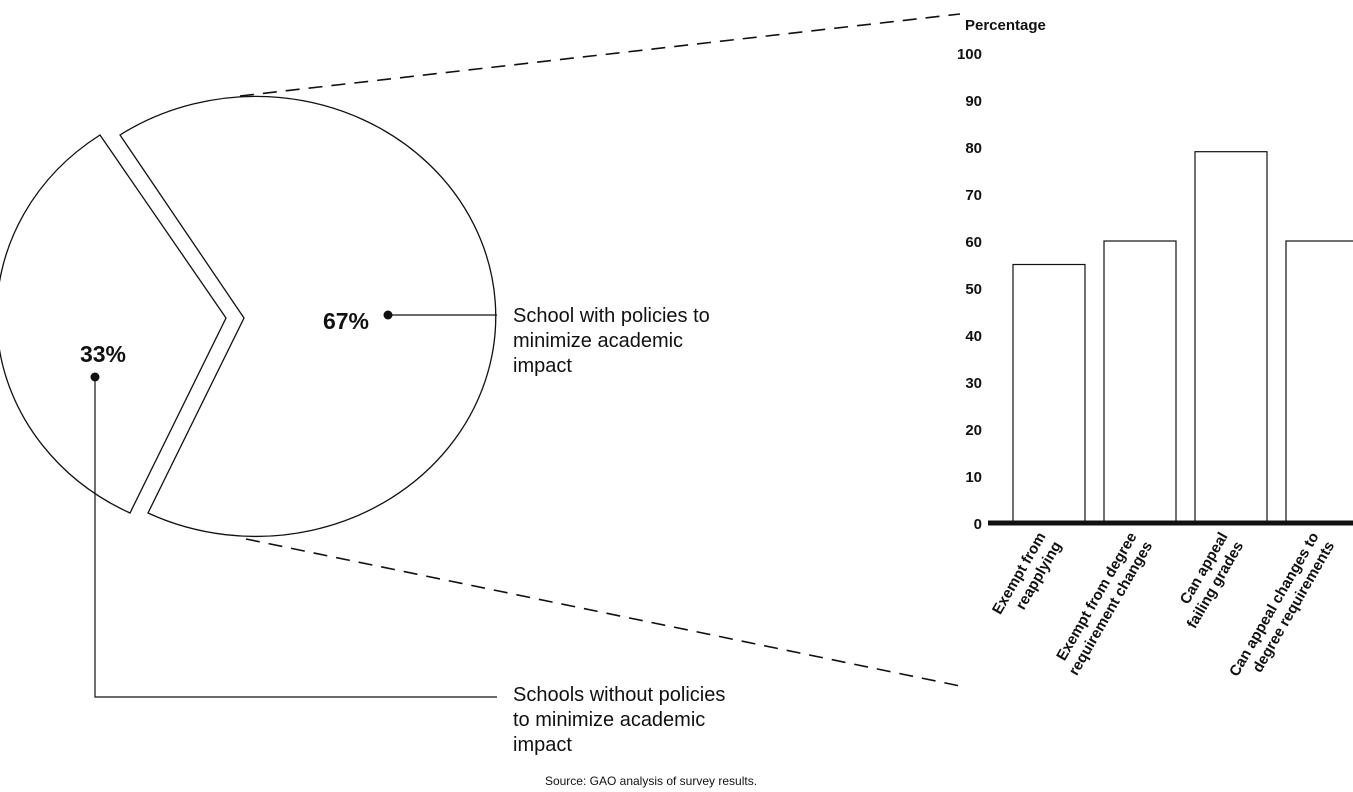 The height and width of the screenshot is (792, 1353). What do you see at coordinates (651, 781) in the screenshot?
I see `source-note: Source: GAO analysis of survey results.` at bounding box center [651, 781].